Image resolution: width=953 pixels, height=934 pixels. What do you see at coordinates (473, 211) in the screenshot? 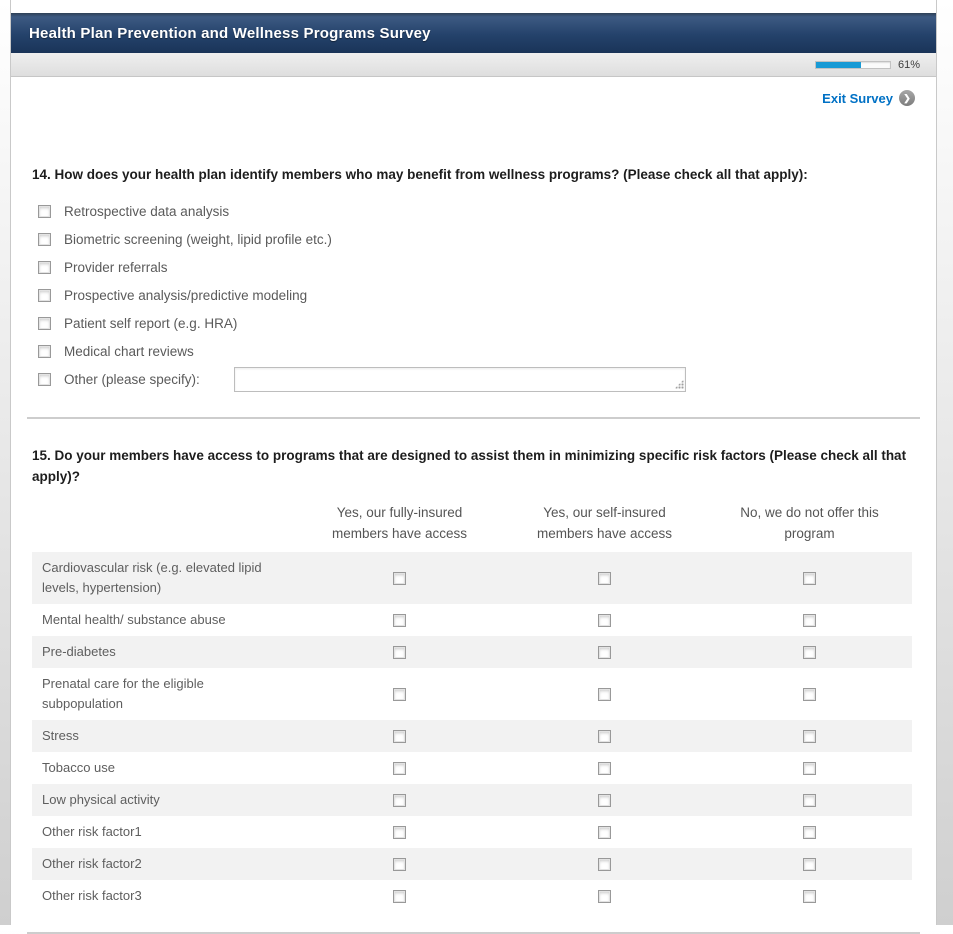
I see `q14-option: Retrospective data analysis` at bounding box center [473, 211].